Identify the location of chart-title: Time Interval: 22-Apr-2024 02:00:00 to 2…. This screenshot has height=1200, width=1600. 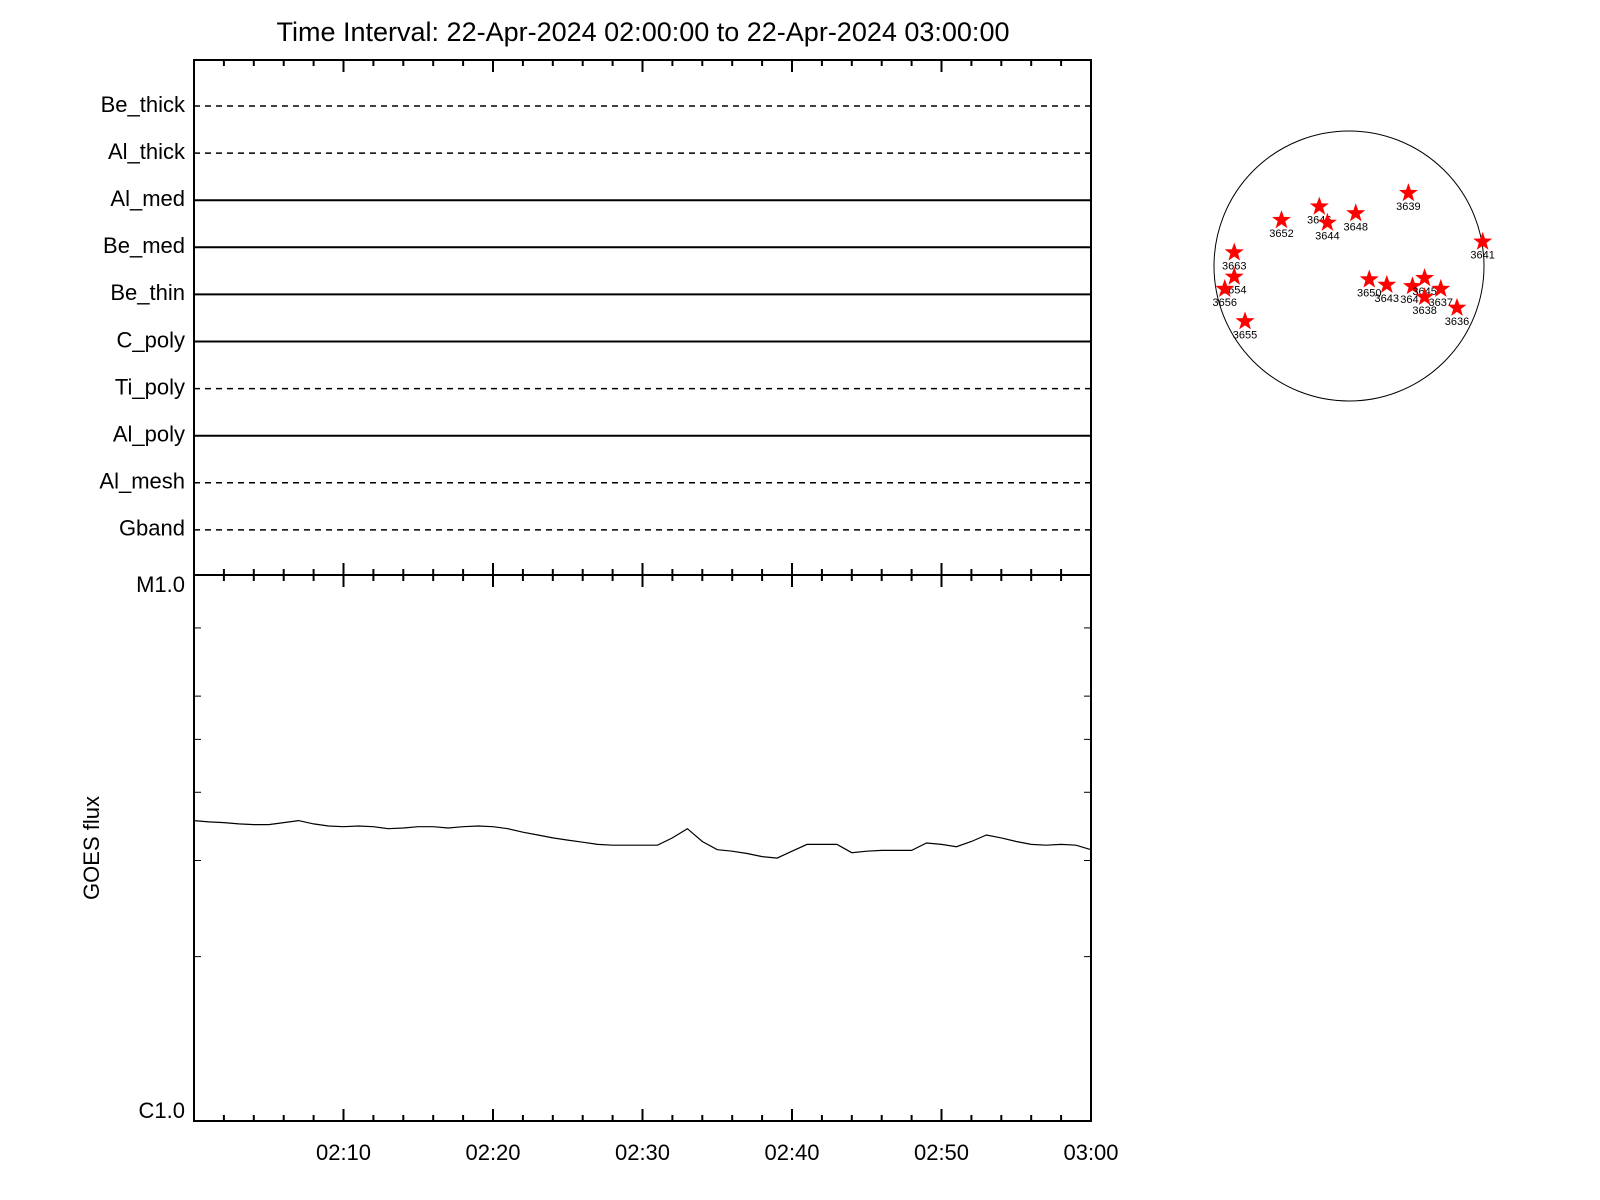
(643, 32).